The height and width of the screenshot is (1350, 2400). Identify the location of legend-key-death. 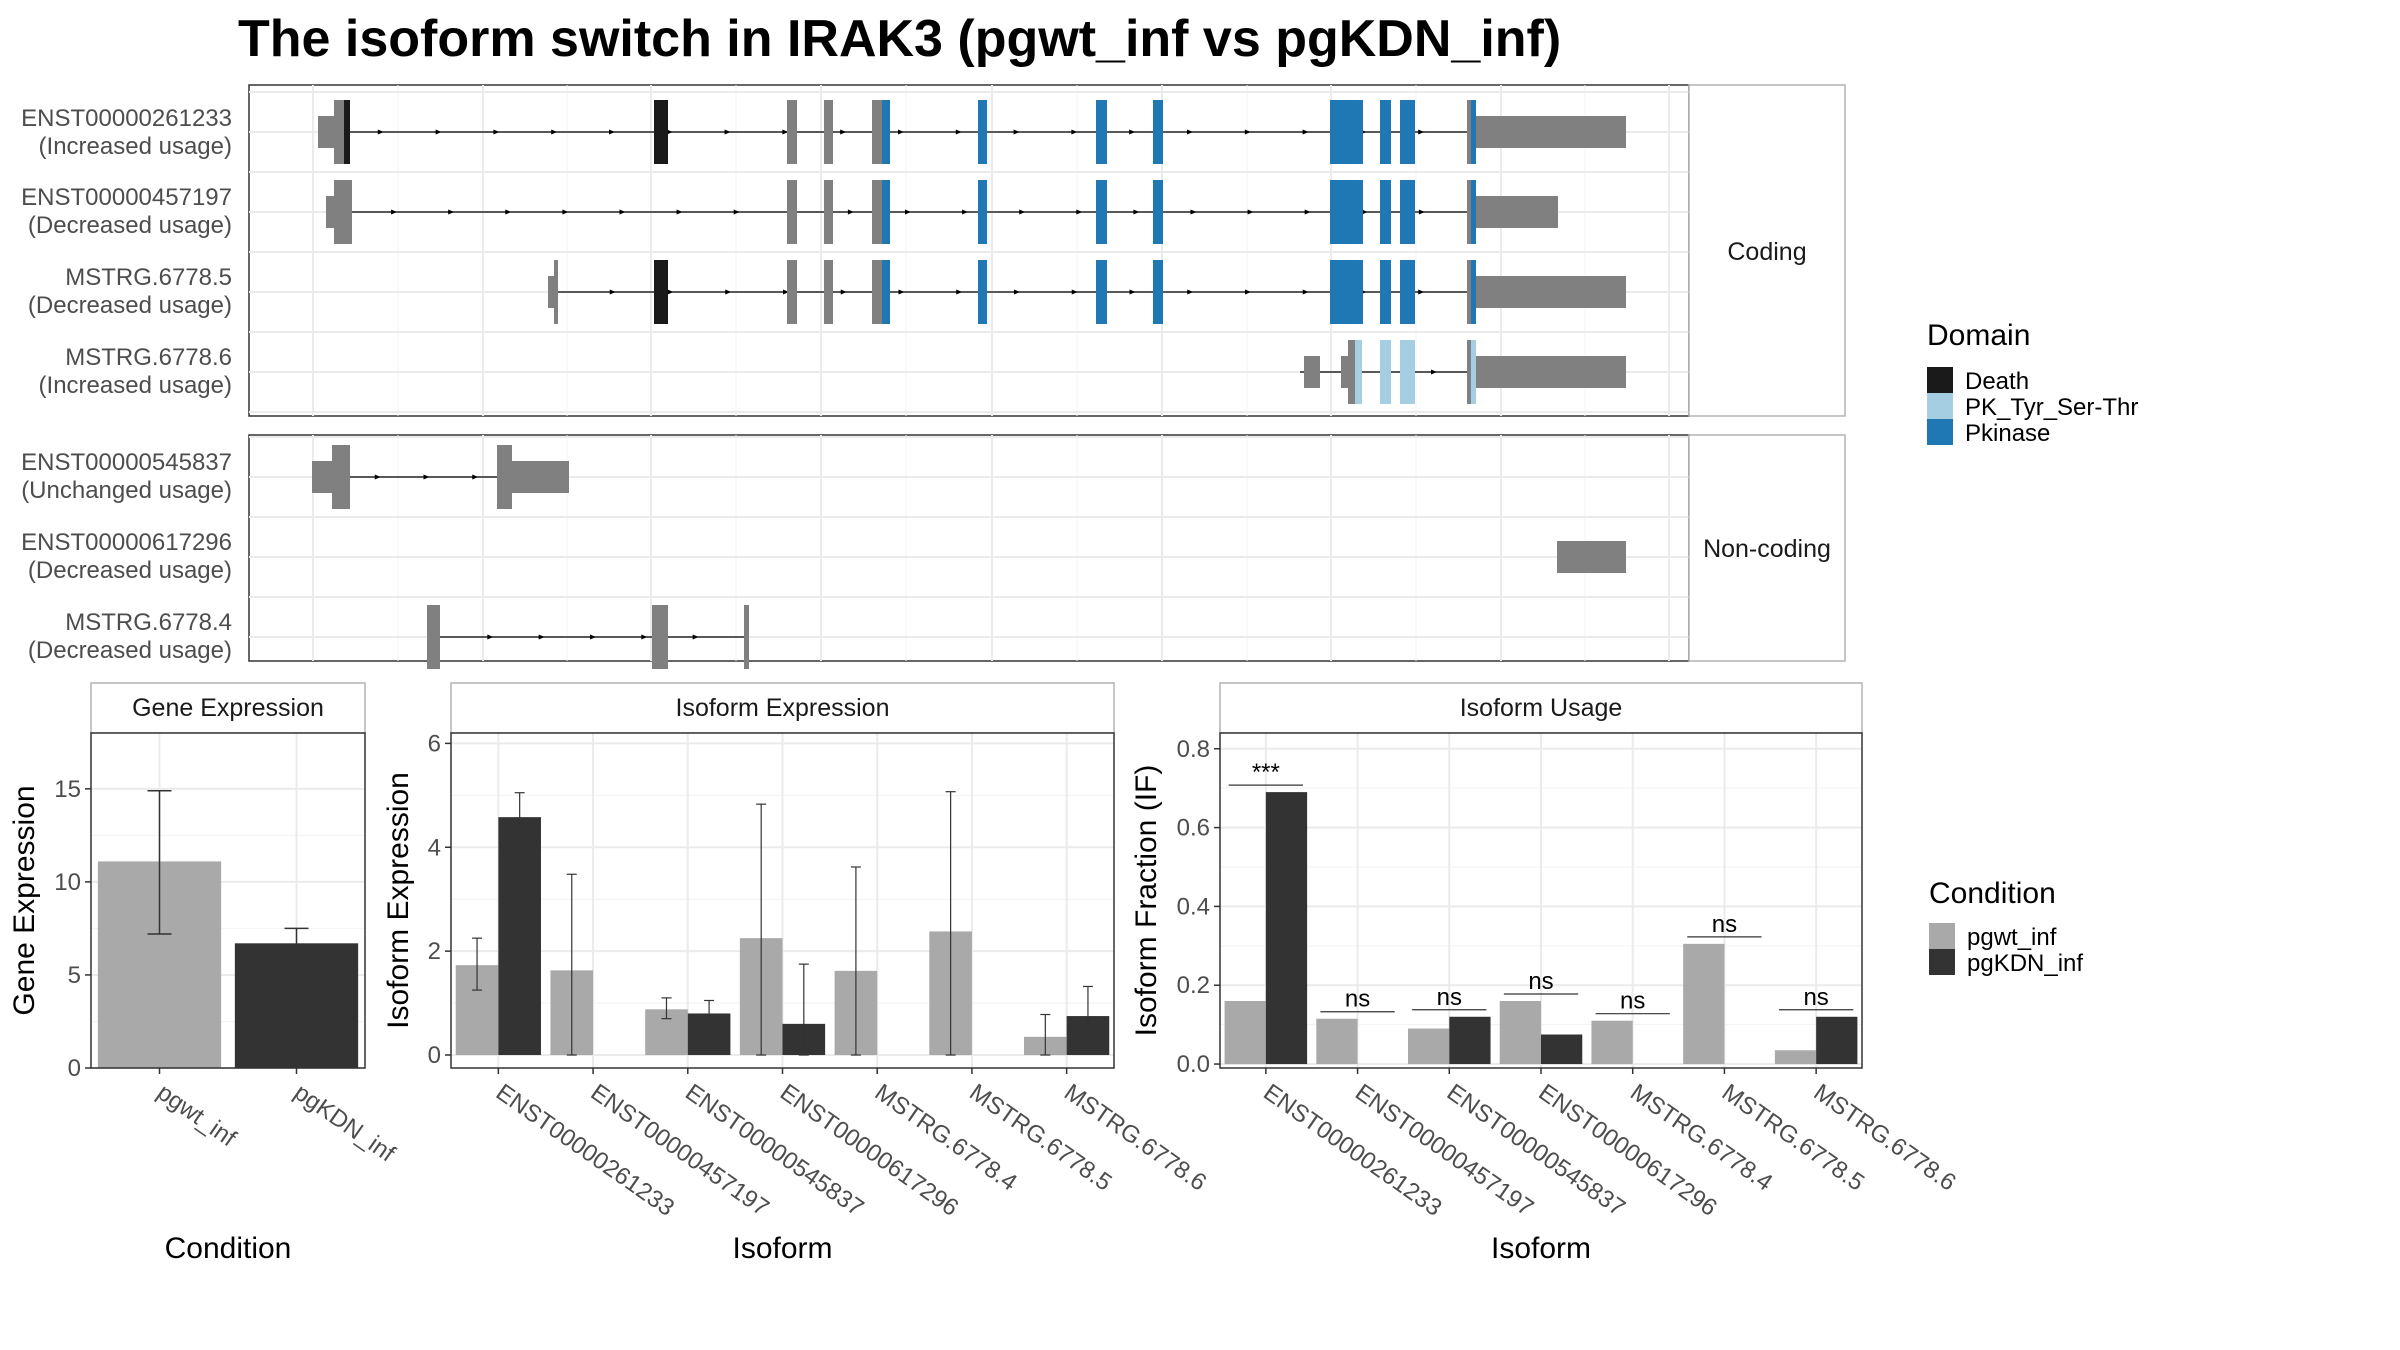
(1940, 380).